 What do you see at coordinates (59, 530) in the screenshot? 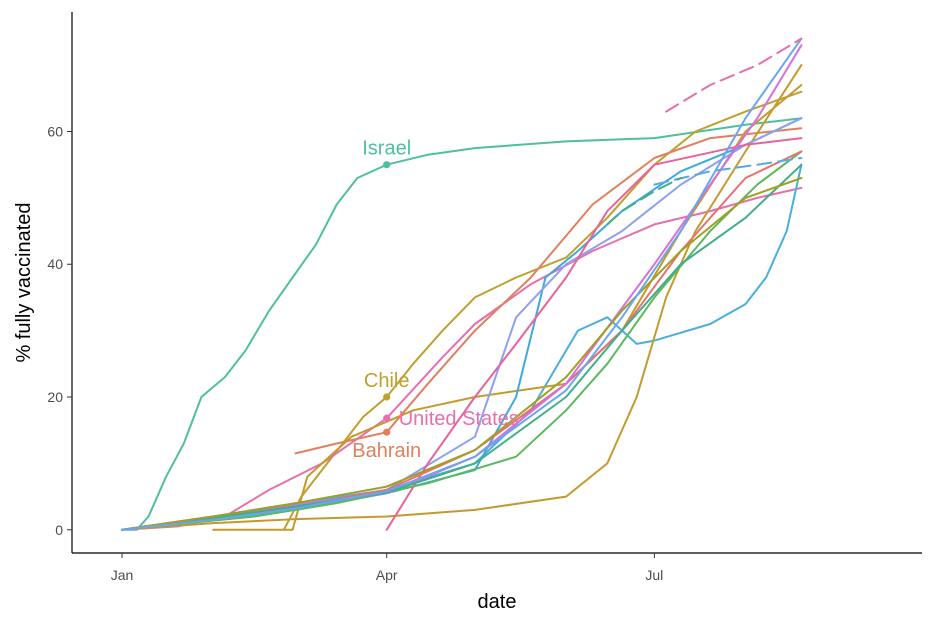
I see `y-tick-label: 0` at bounding box center [59, 530].